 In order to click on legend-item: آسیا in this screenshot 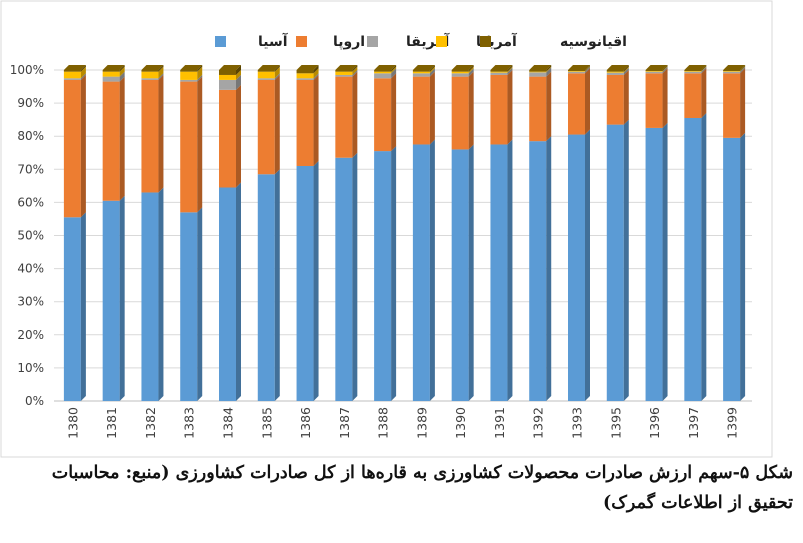, I will do `click(252, 41)`.